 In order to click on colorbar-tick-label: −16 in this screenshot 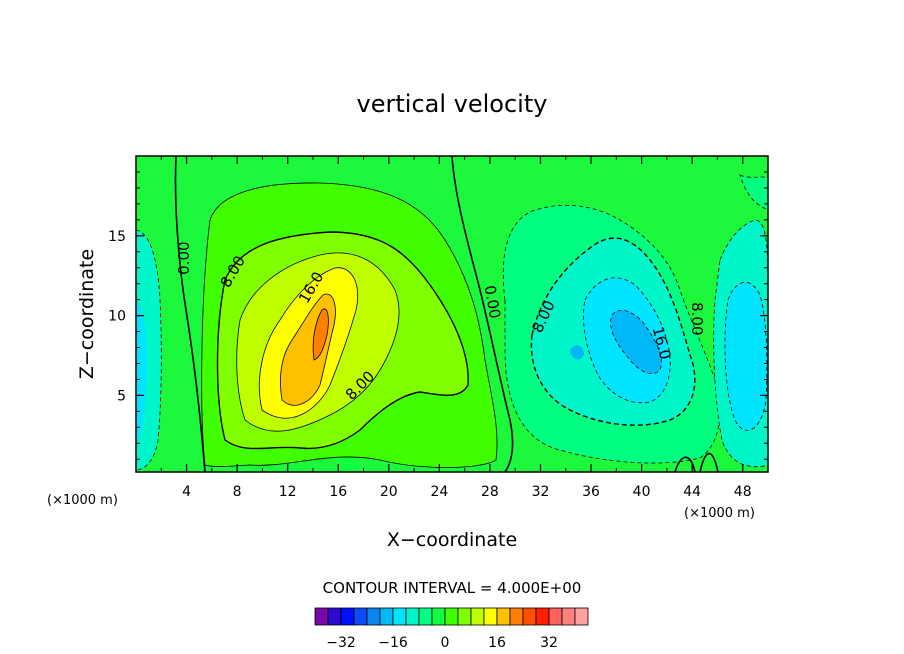, I will do `click(393, 643)`.